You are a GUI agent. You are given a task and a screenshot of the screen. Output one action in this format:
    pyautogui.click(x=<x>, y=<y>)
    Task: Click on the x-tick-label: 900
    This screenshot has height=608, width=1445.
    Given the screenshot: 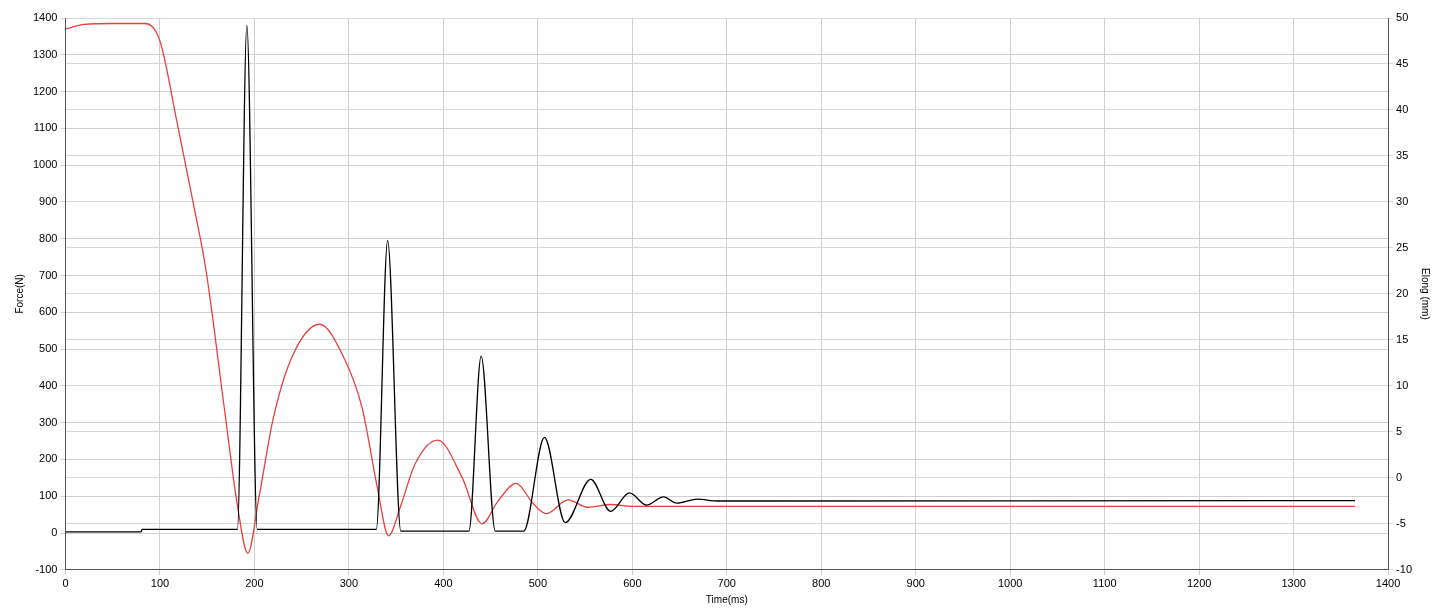 What is the action you would take?
    pyautogui.click(x=915, y=583)
    